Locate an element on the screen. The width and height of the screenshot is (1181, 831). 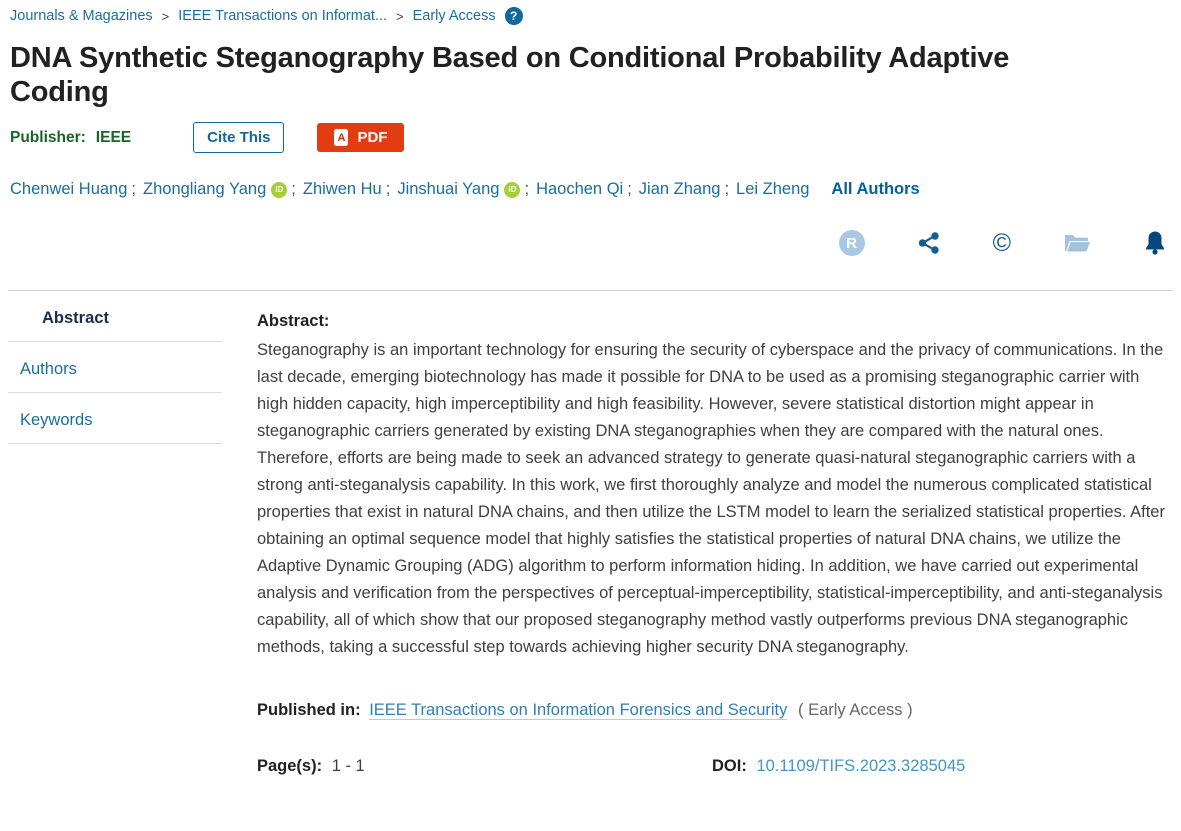
publisher-row: Publisher: IEEE Cite This A PDF is located at coordinates (595, 137).